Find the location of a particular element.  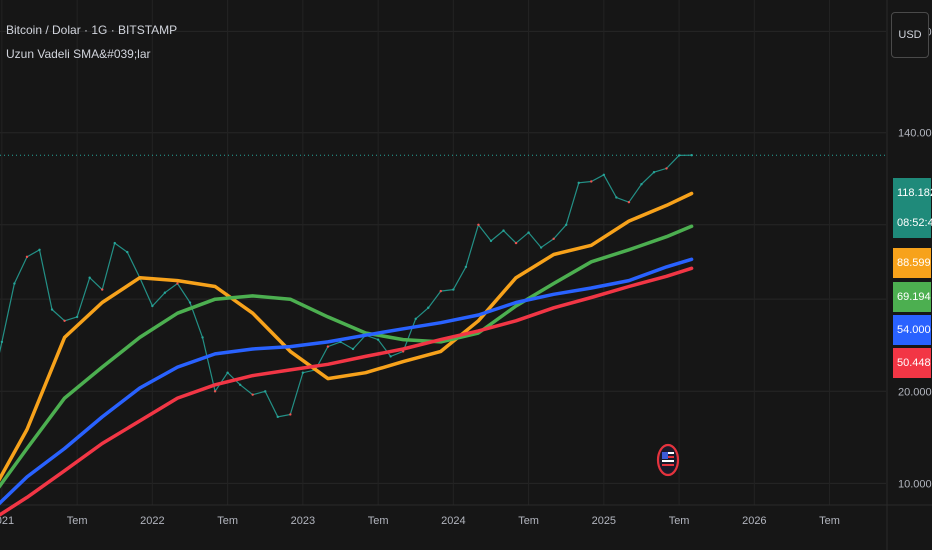

sma-green-tag: 69.194 is located at coordinates (912, 297).